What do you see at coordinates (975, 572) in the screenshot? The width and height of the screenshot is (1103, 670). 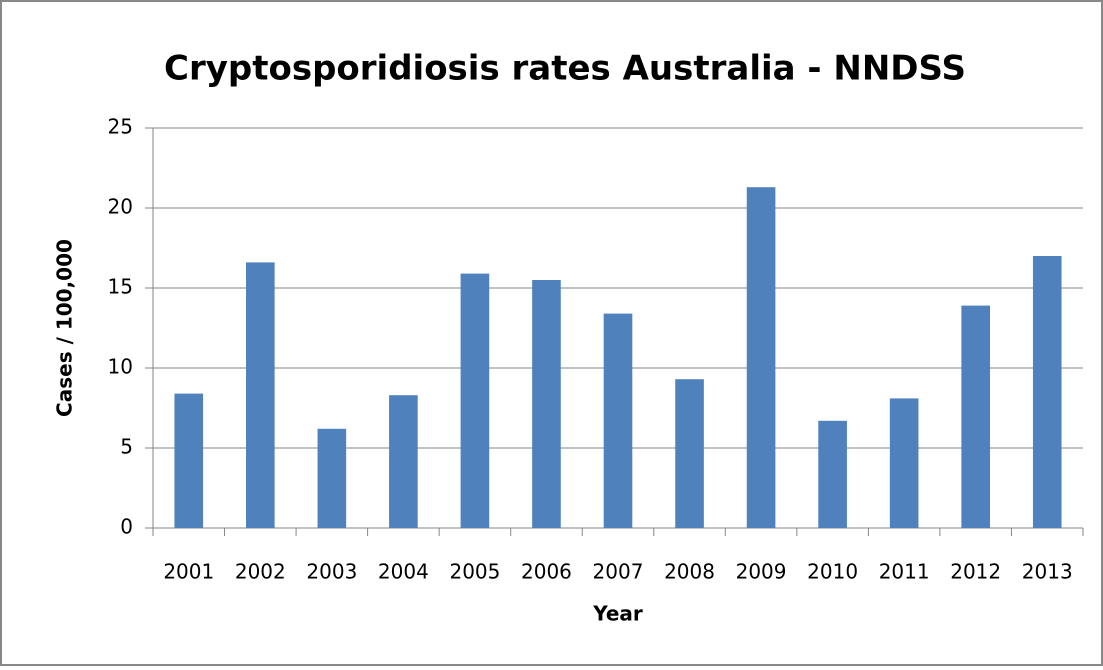 I see `x-tick-label: 2012` at bounding box center [975, 572].